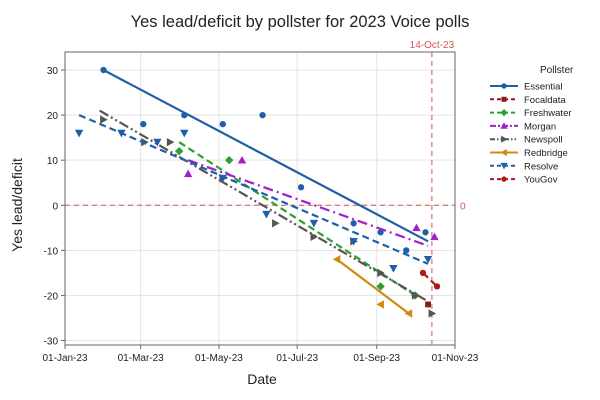 The height and width of the screenshot is (400, 600). What do you see at coordinates (376, 358) in the screenshot?
I see `x-tick-label: 01-Sep-23` at bounding box center [376, 358].